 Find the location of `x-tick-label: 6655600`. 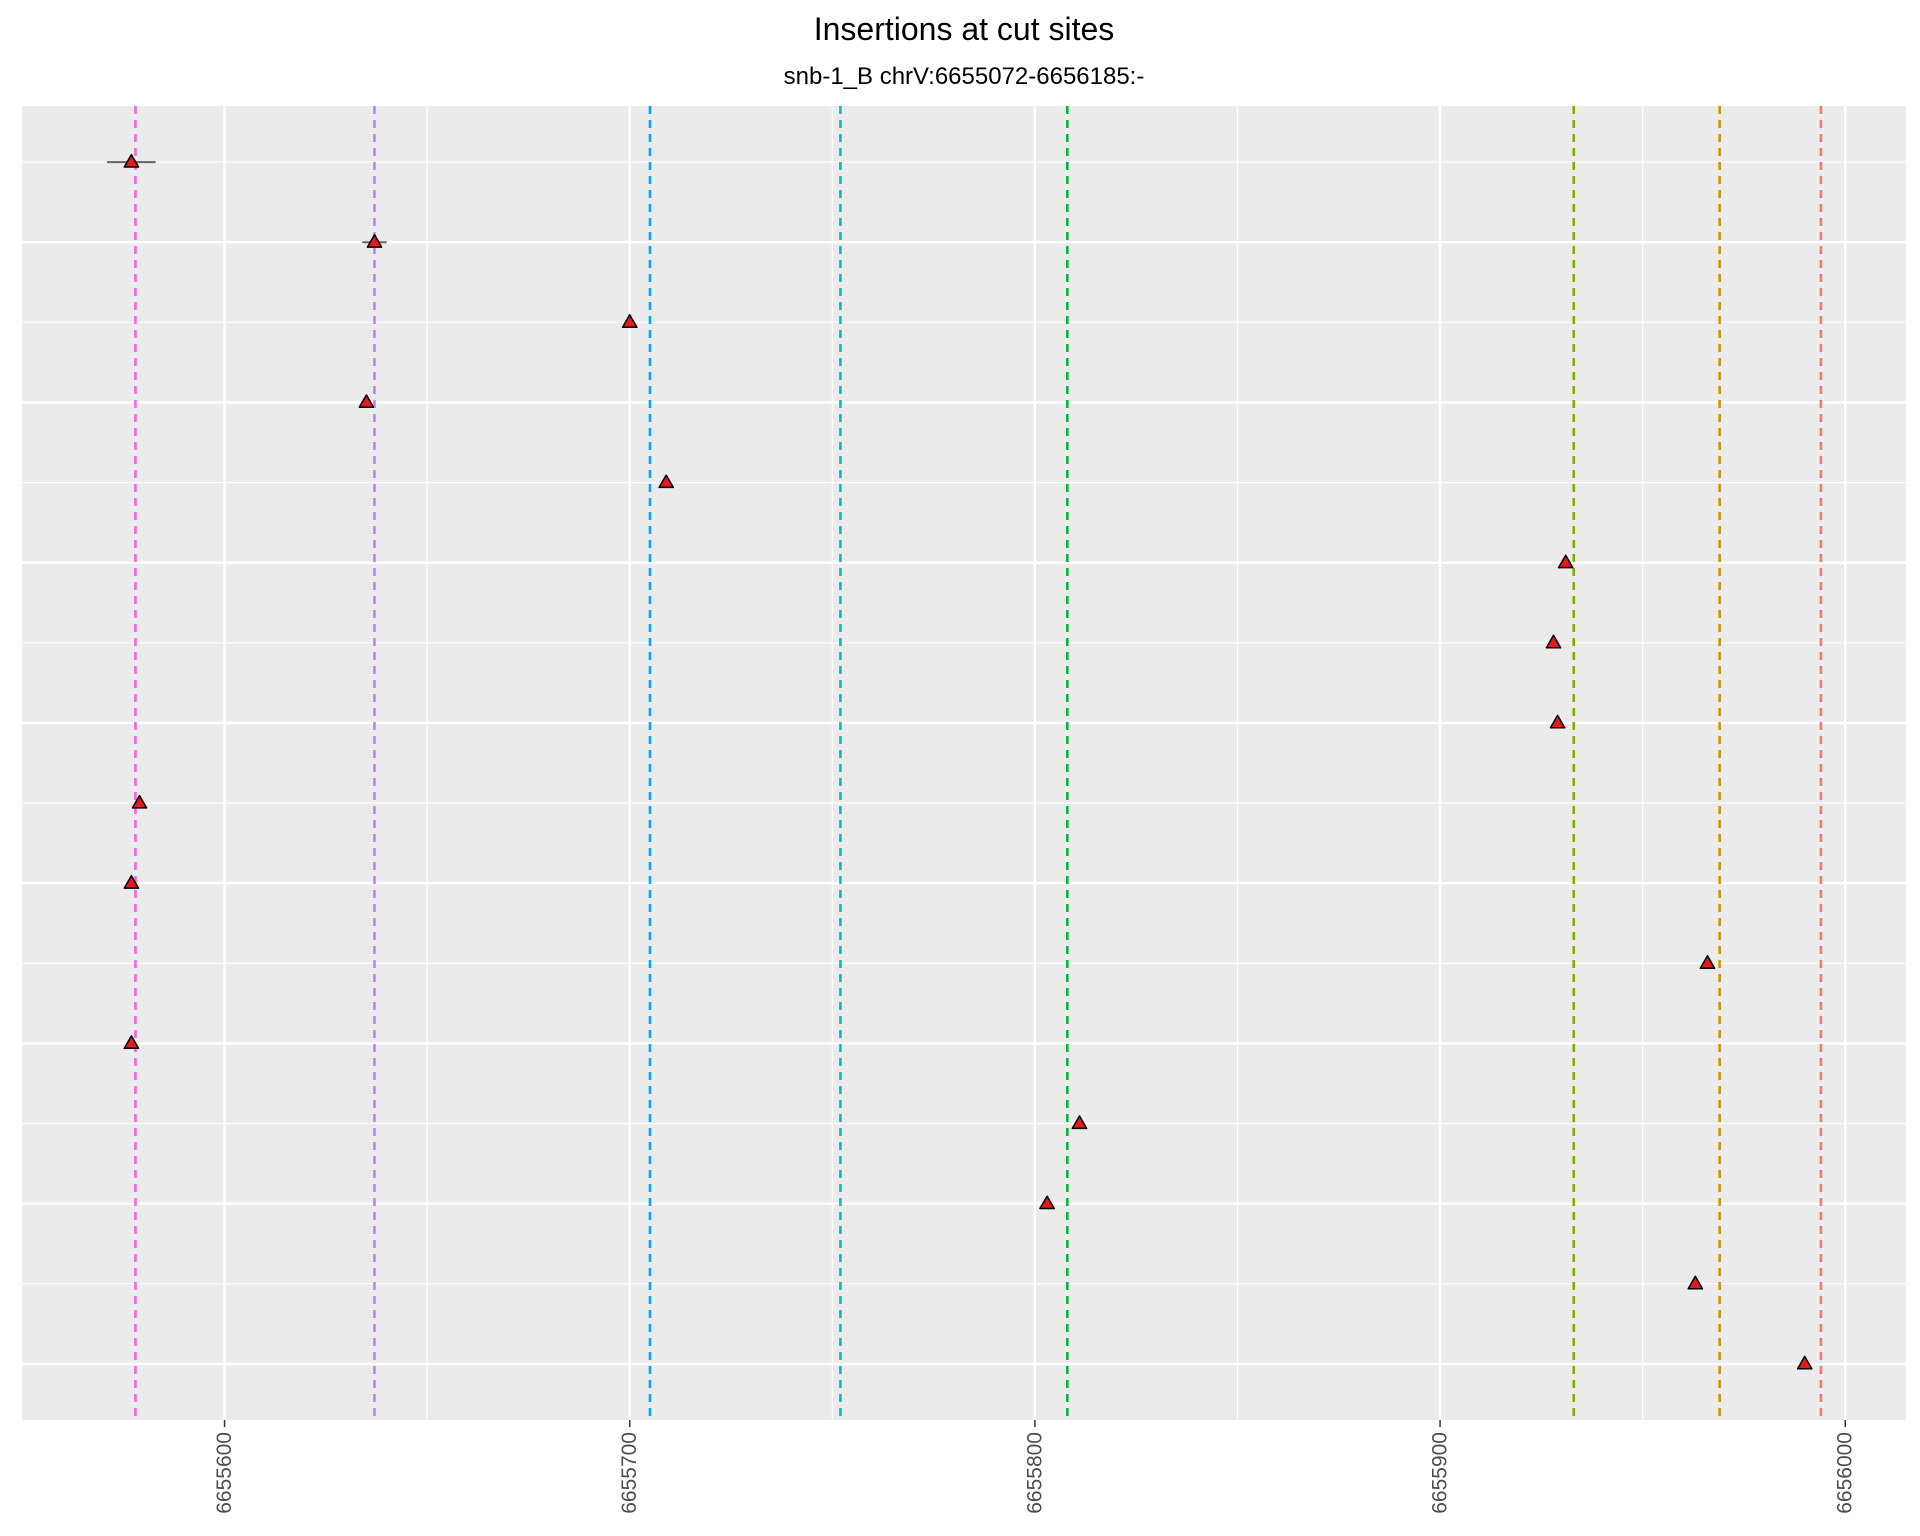

x-tick-label: 6655600 is located at coordinates (224, 1473).